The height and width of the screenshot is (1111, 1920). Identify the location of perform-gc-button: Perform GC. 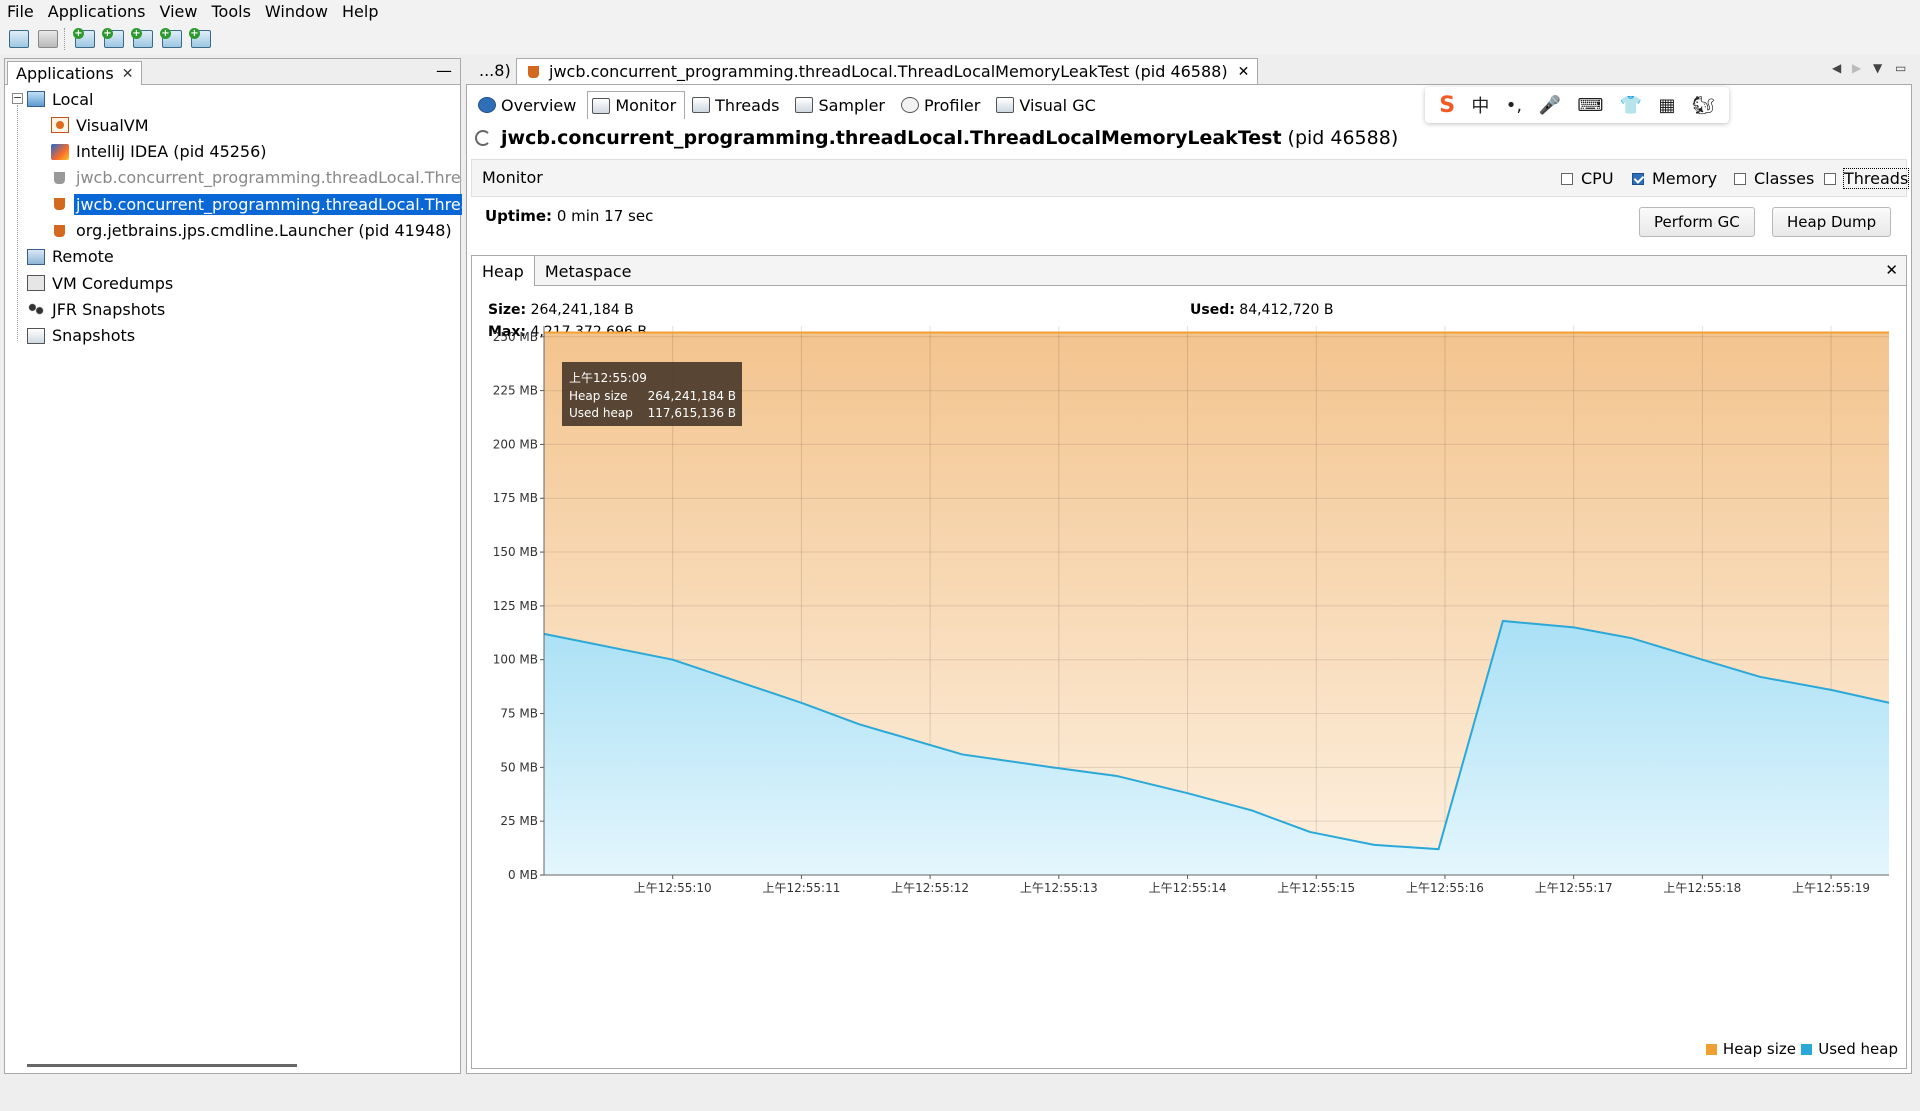
(1697, 222).